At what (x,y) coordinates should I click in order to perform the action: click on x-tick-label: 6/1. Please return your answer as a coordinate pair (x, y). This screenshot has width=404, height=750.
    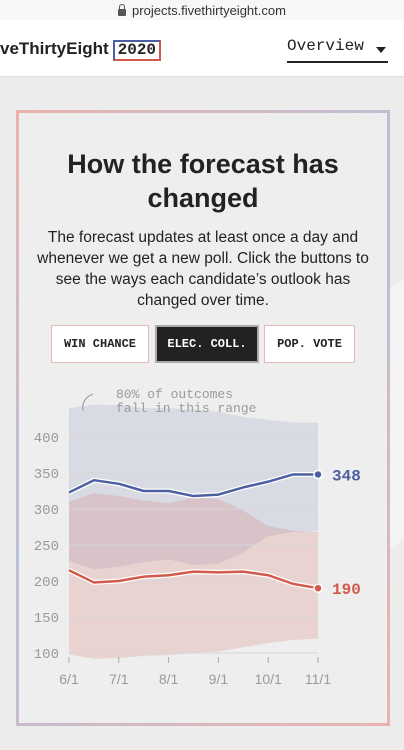
    Looking at the image, I should click on (69, 679).